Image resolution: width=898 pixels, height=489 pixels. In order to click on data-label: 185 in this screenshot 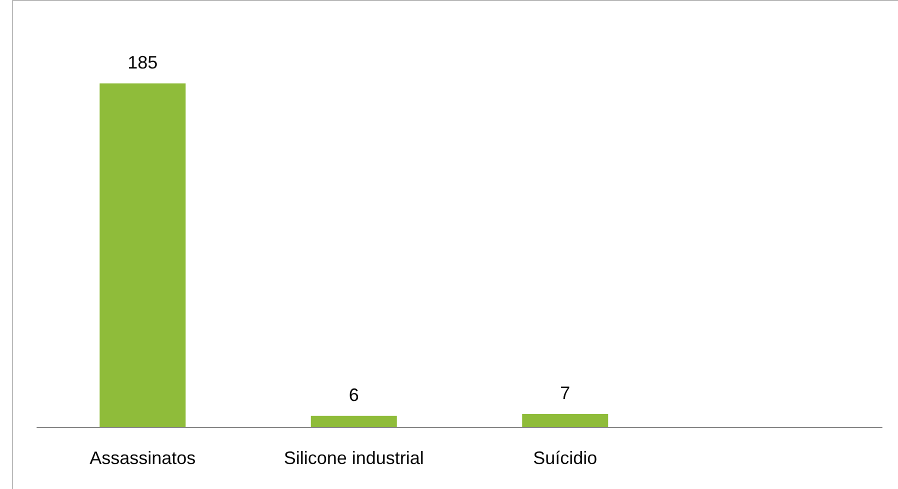, I will do `click(143, 62)`.